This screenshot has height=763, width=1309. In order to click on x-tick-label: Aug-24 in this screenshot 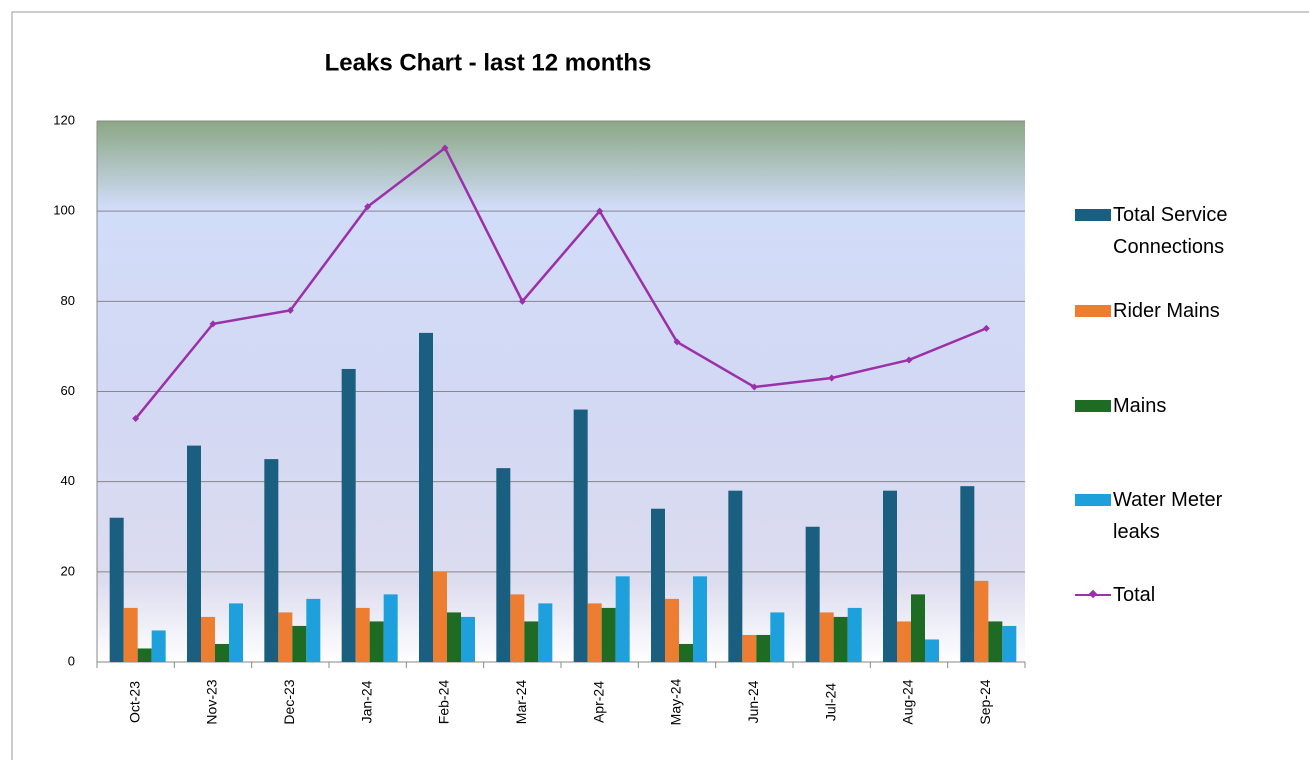, I will do `click(908, 701)`.